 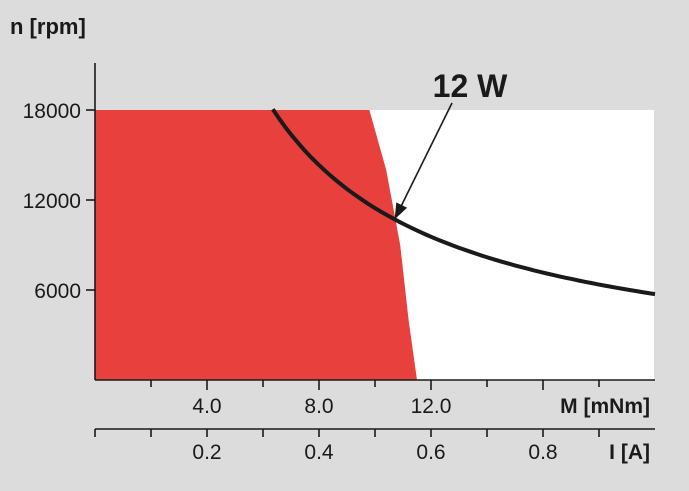 What do you see at coordinates (605, 406) in the screenshot?
I see `torque-axis-label: M [mNm]` at bounding box center [605, 406].